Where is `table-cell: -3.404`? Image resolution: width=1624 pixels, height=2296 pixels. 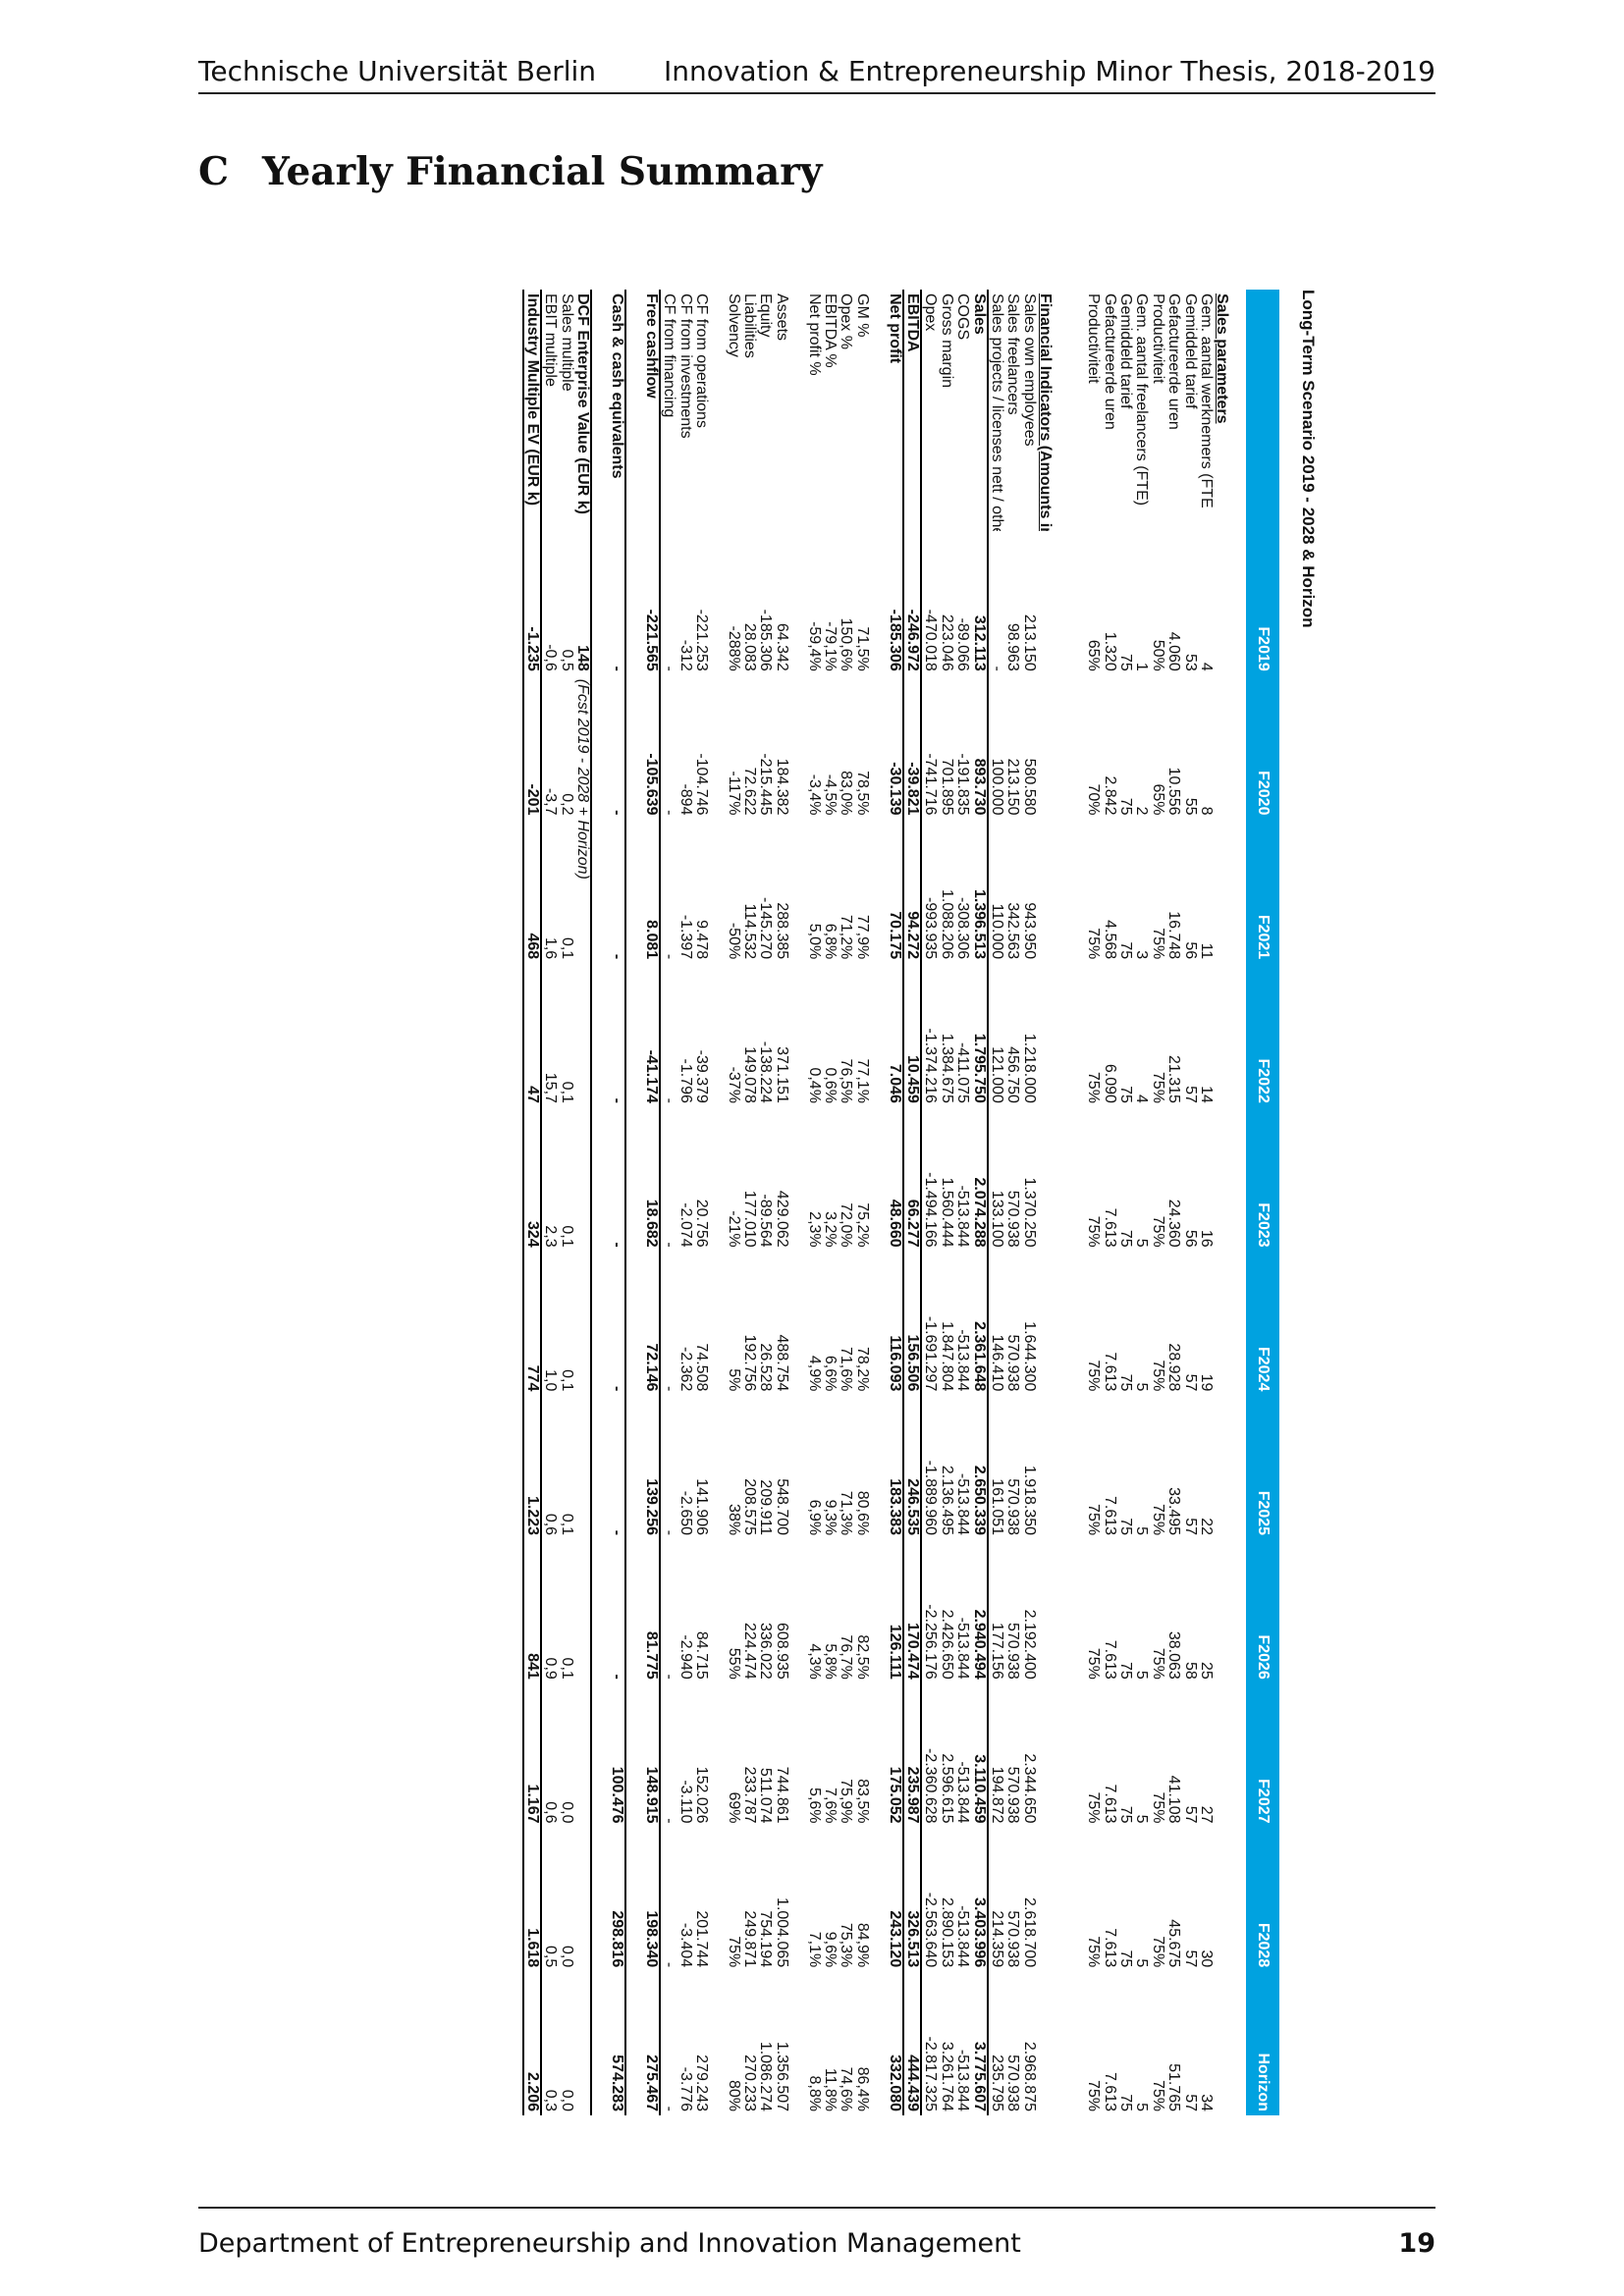
table-cell: -3.404 is located at coordinates (685, 1945).